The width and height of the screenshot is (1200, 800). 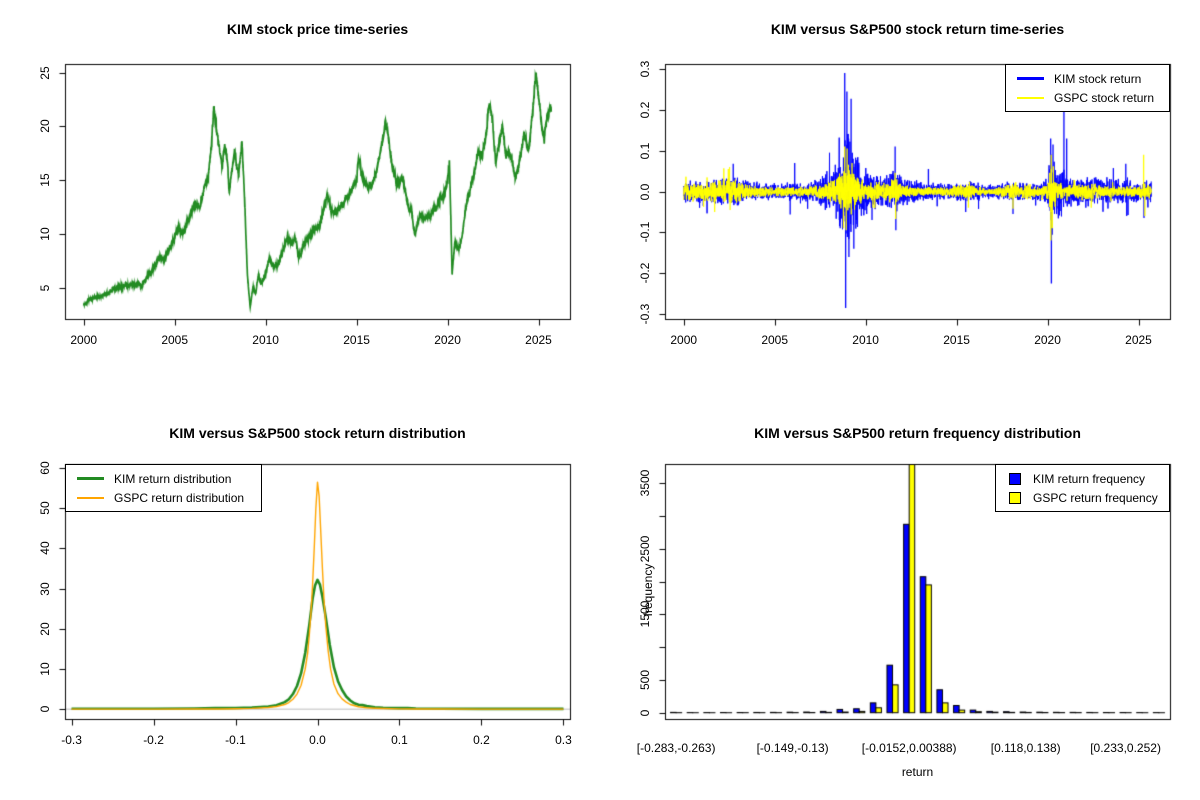 I want to click on legend-item: GSPC return distribution, so click(x=163, y=497).